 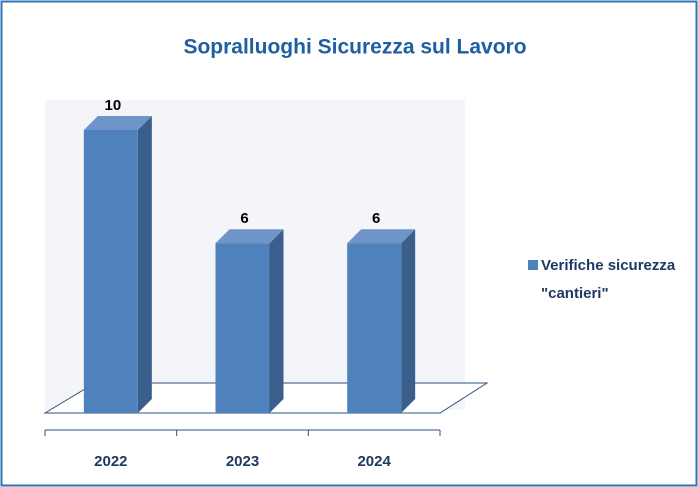 What do you see at coordinates (354, 47) in the screenshot?
I see `chart-title: Sopralluoghi Sicurezza sul Lavoro` at bounding box center [354, 47].